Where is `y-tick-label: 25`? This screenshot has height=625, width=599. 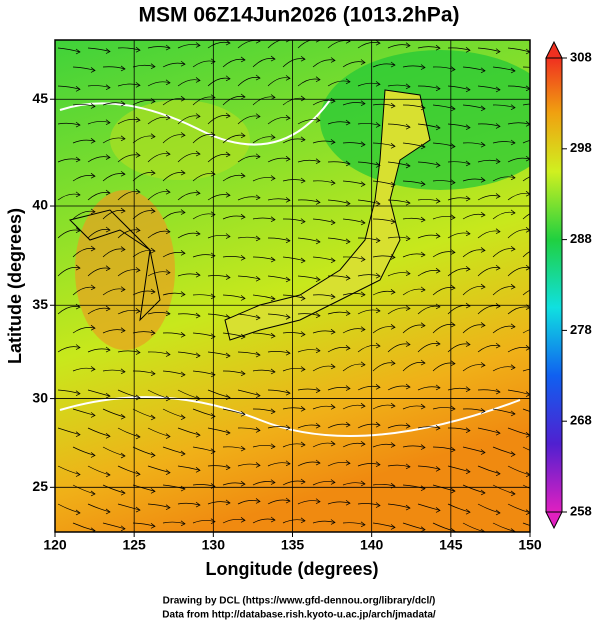
y-tick-label: 25 is located at coordinates (40, 486).